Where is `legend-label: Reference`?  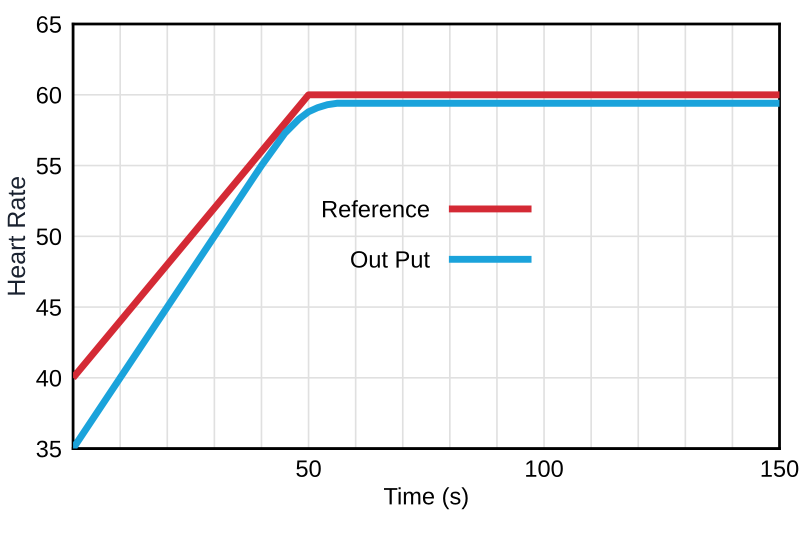 legend-label: Reference is located at coordinates (376, 209).